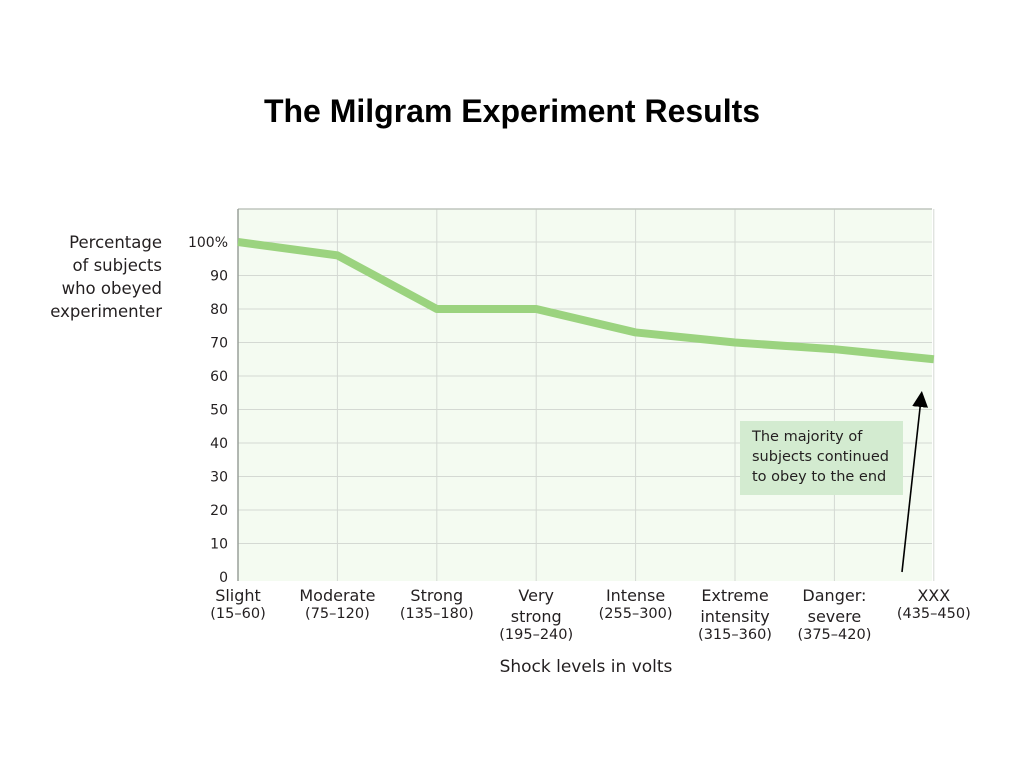 The width and height of the screenshot is (1024, 768). What do you see at coordinates (208, 243) in the screenshot?
I see `y-tick-label: 100%` at bounding box center [208, 243].